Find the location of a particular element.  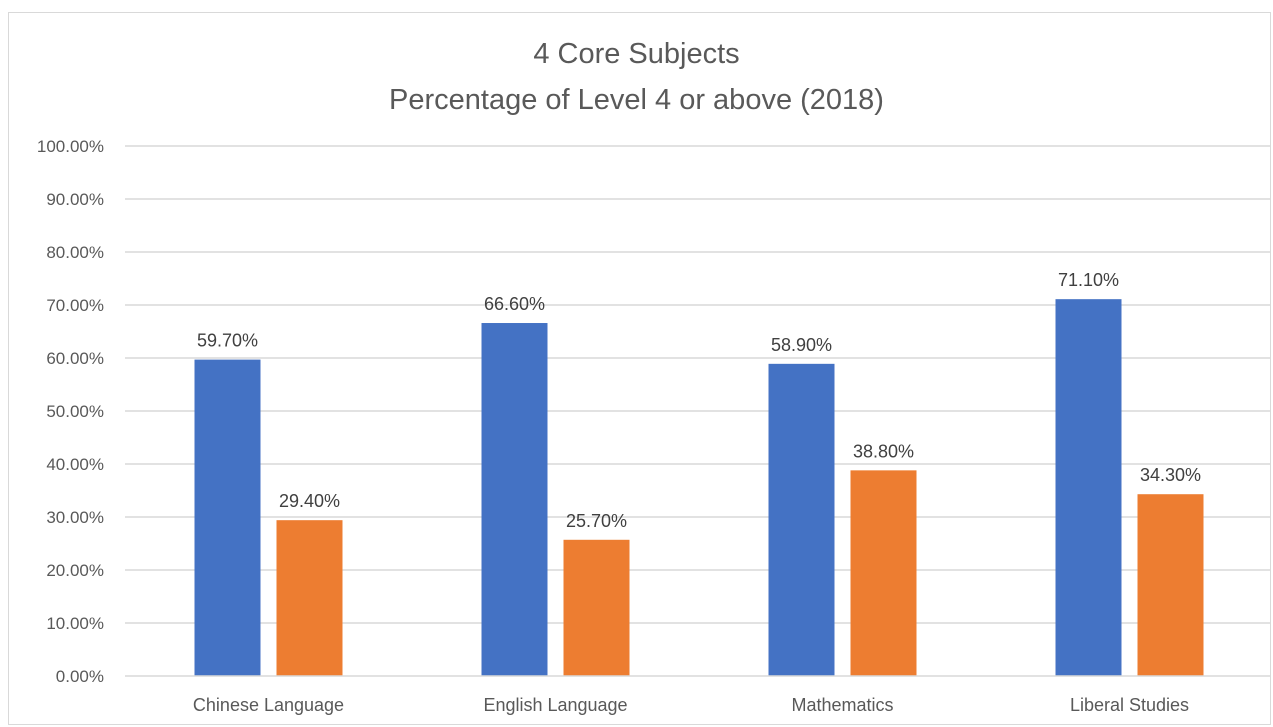

y-tick-label: 10.00% is located at coordinates (75, 623).